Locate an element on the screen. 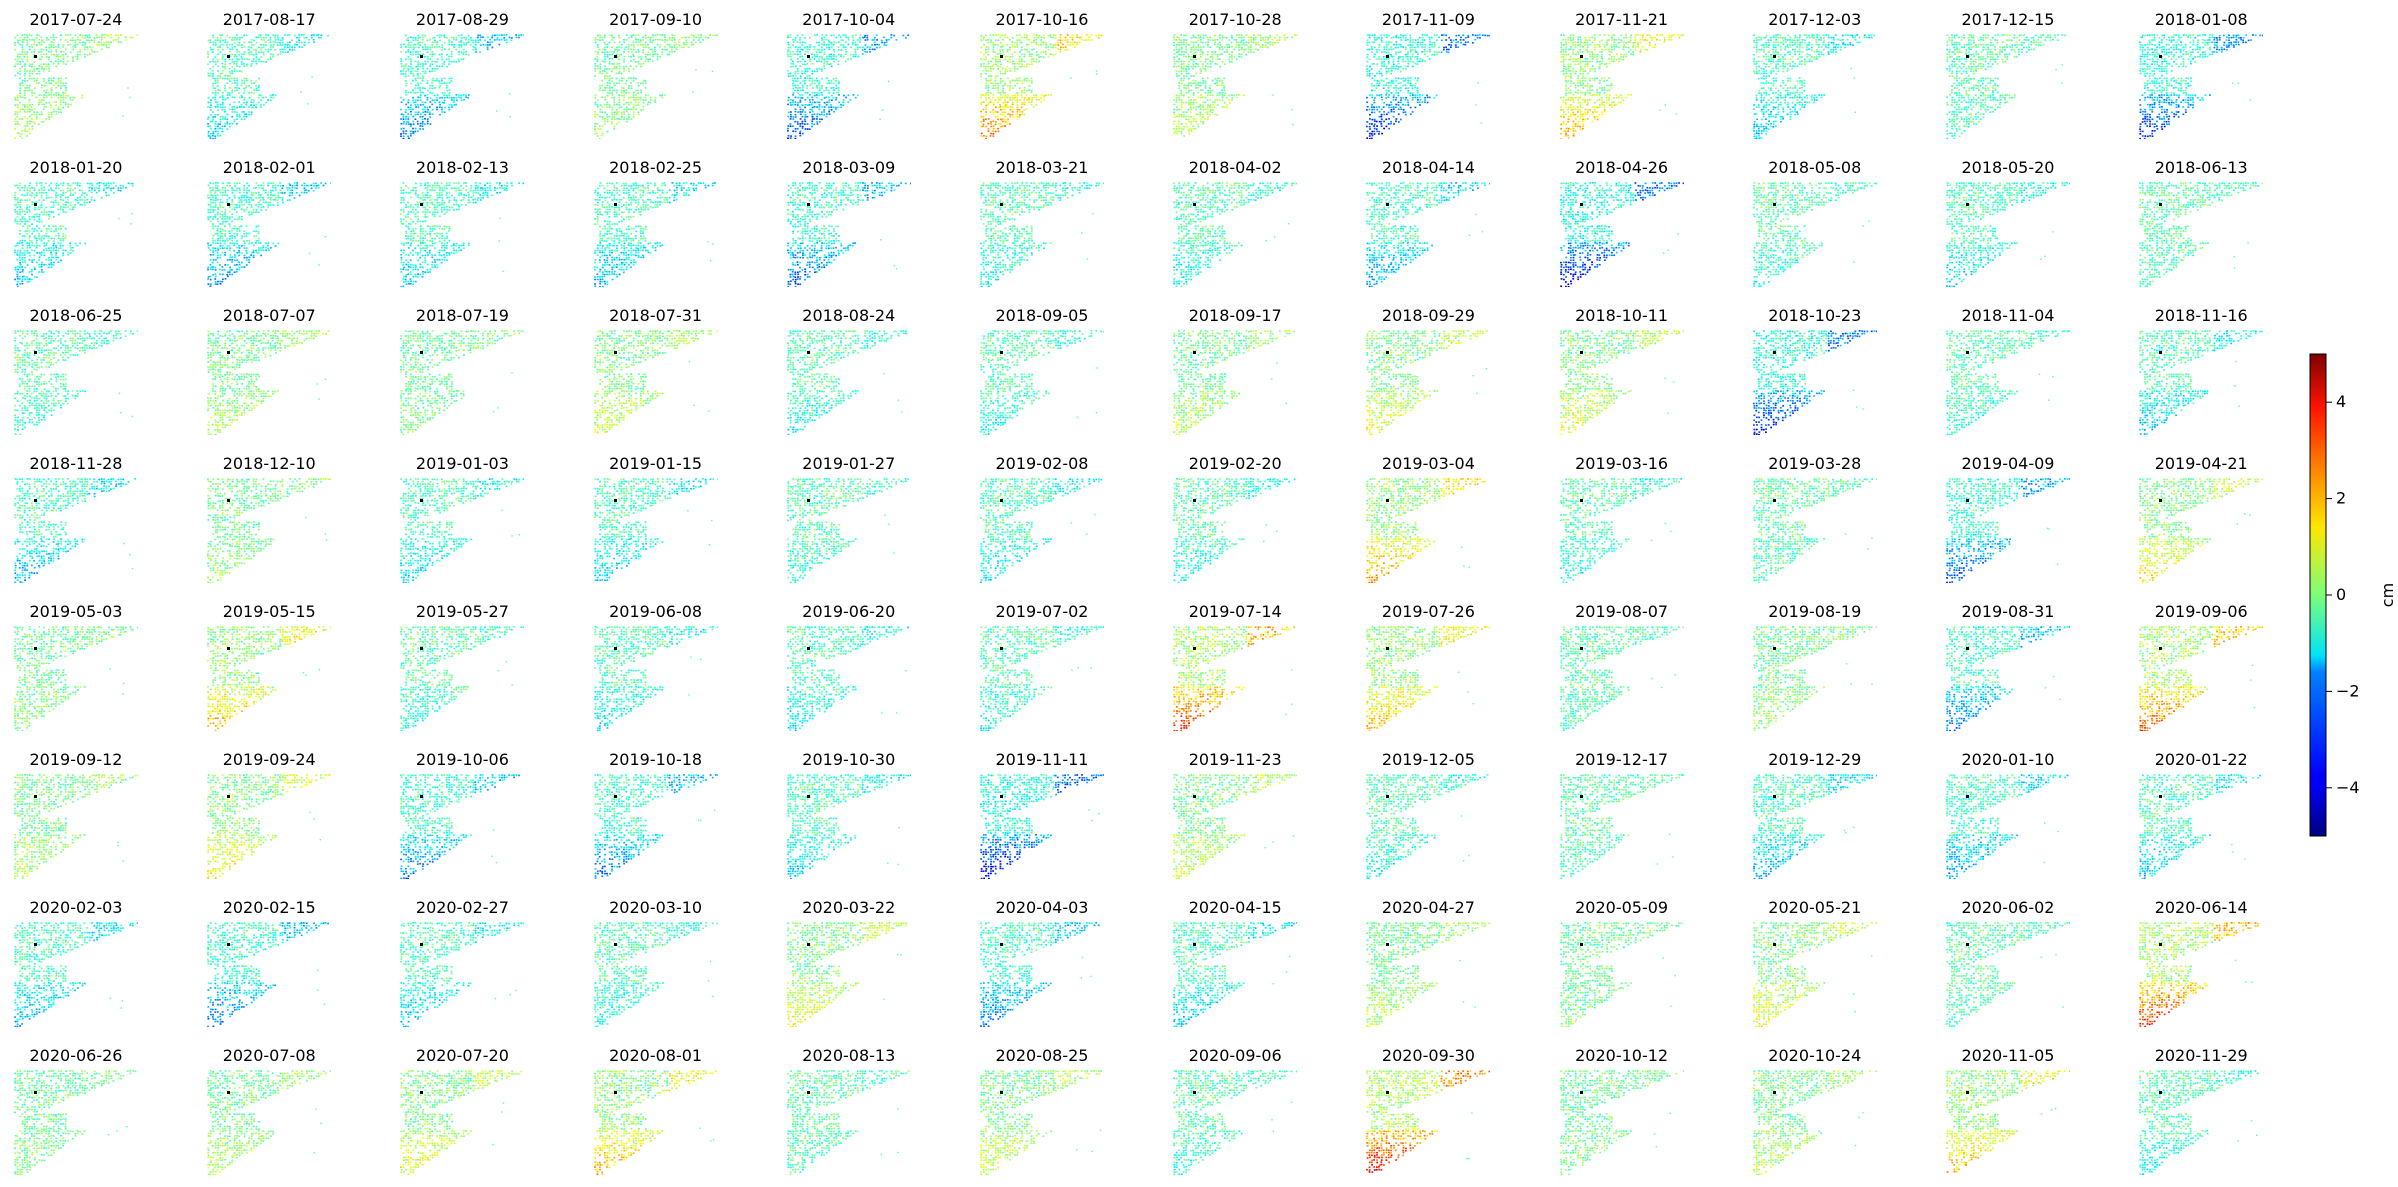 This screenshot has width=2398, height=1187. panel-2018-06-25: 2018-06-25 is located at coordinates (89, 370).